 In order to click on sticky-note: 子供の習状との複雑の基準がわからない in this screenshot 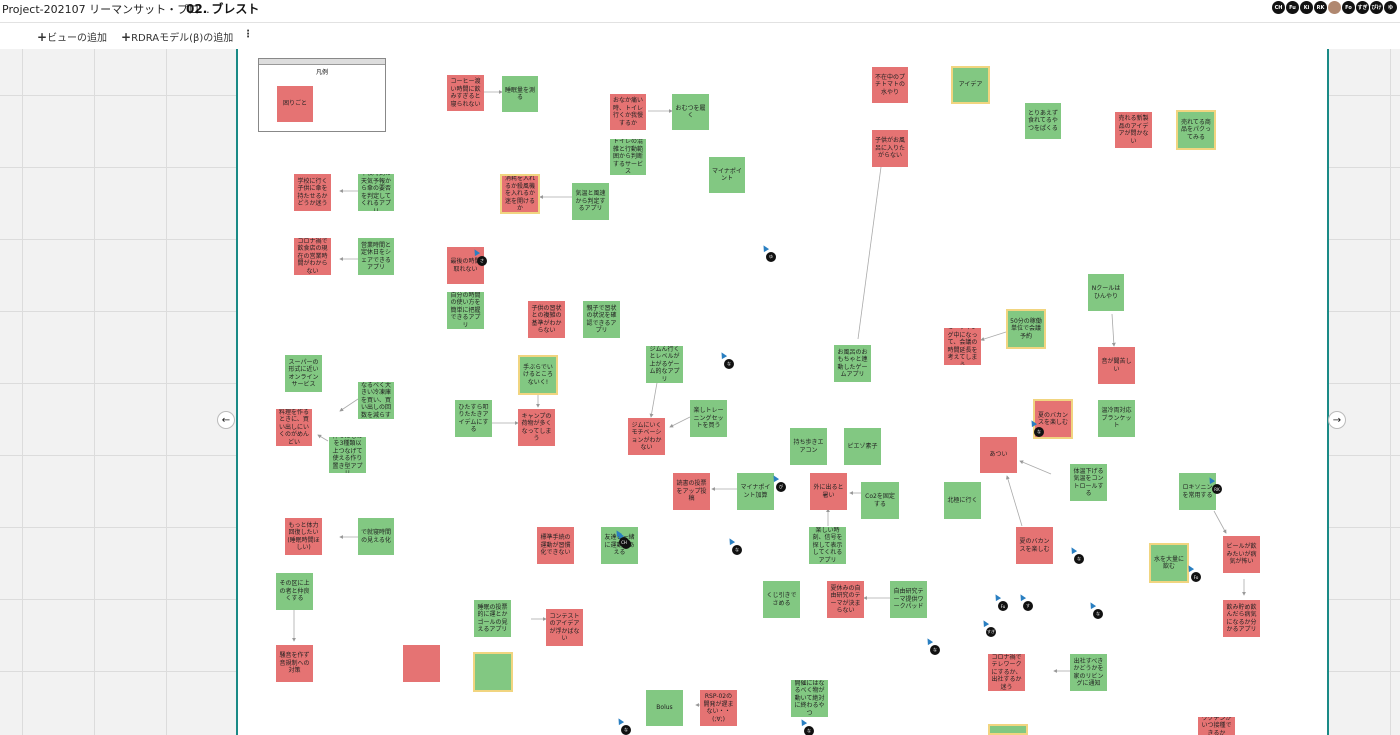, I will do `click(546, 319)`.